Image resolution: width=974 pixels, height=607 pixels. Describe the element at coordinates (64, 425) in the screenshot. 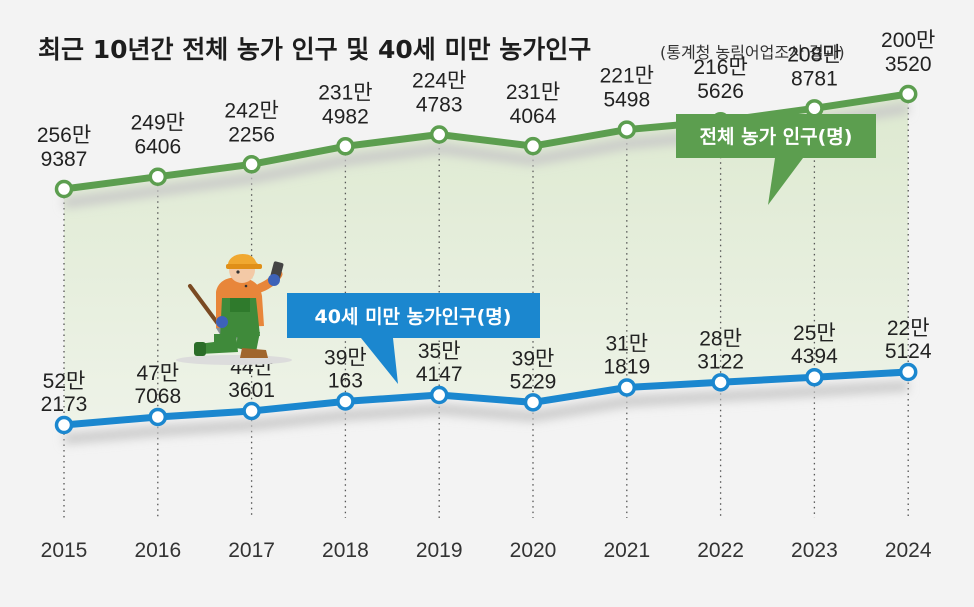

I see `point-young-2015` at that location.